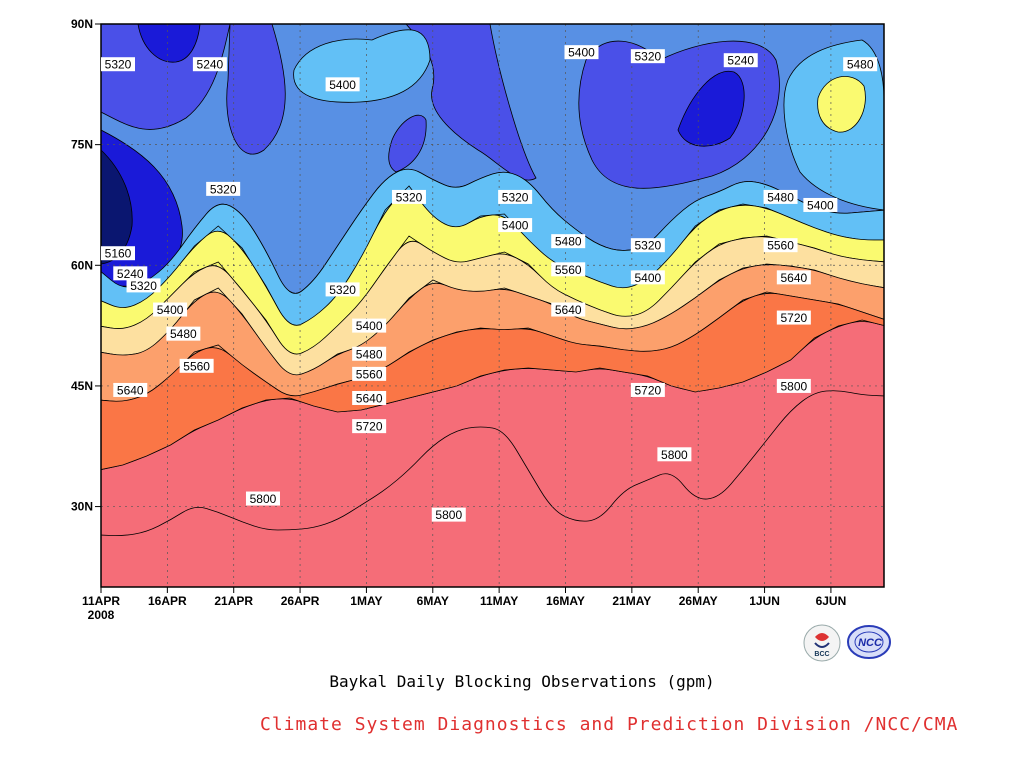 The width and height of the screenshot is (1024, 768). What do you see at coordinates (565, 601) in the screenshot?
I see `x-tick-label: 16MAY` at bounding box center [565, 601].